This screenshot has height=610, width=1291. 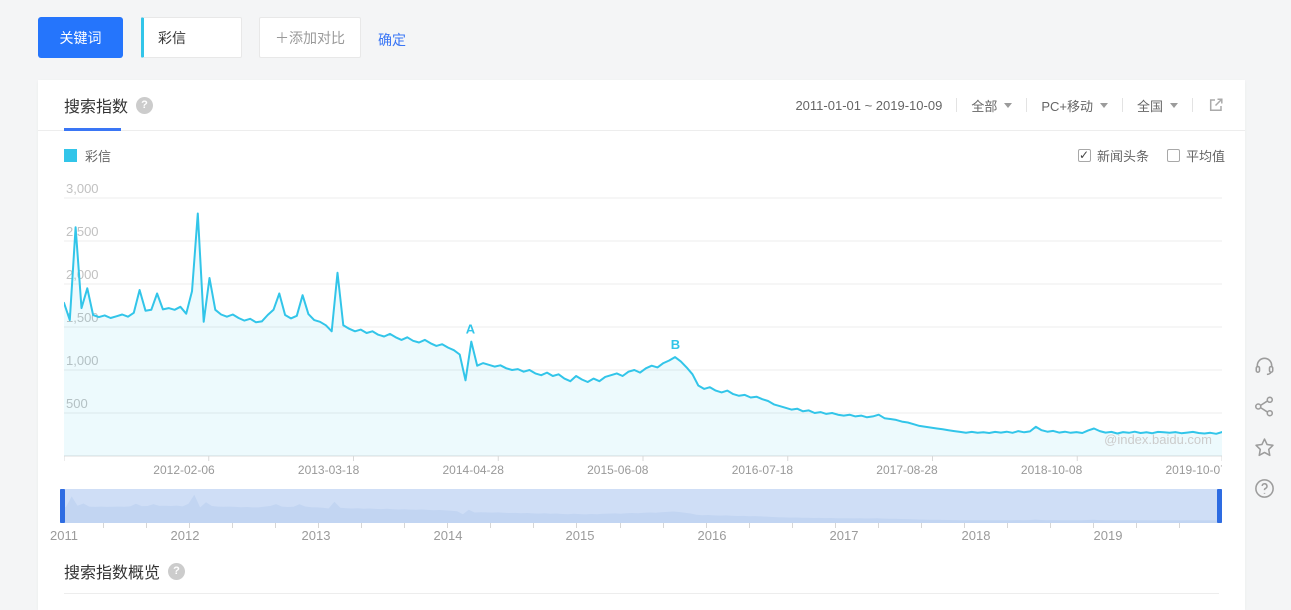 I want to click on overview-section-header: 搜索指数概览 ?, so click(x=125, y=571).